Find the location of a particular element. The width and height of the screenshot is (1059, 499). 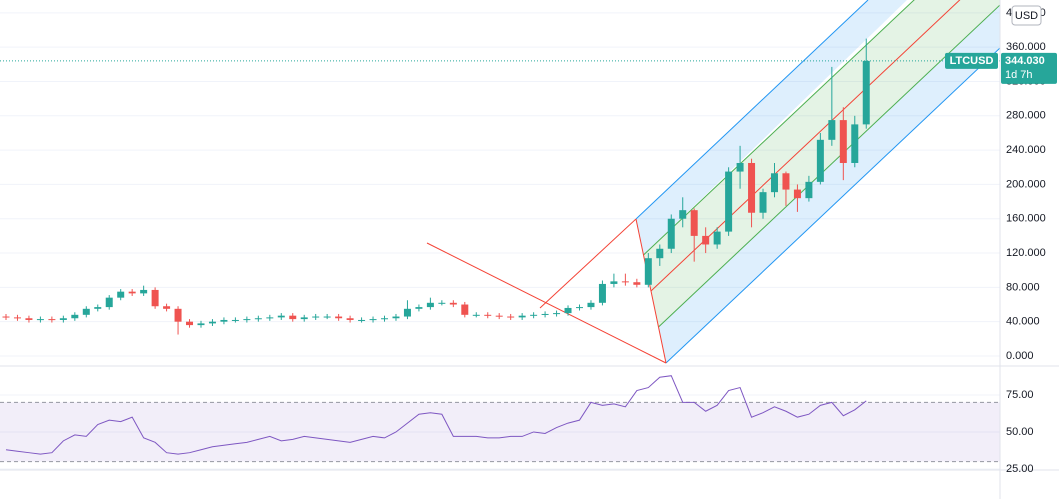

y-tick-label: 25.00 is located at coordinates (1020, 469).